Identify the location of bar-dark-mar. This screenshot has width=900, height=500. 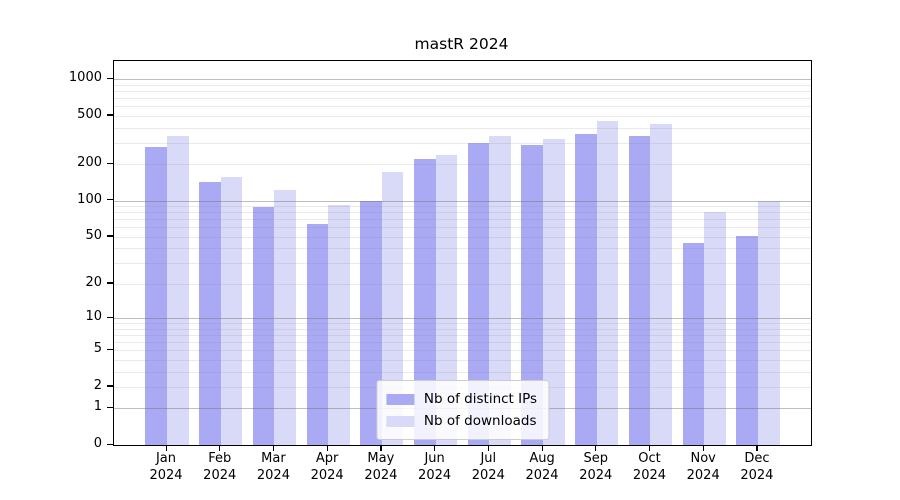
(263, 326).